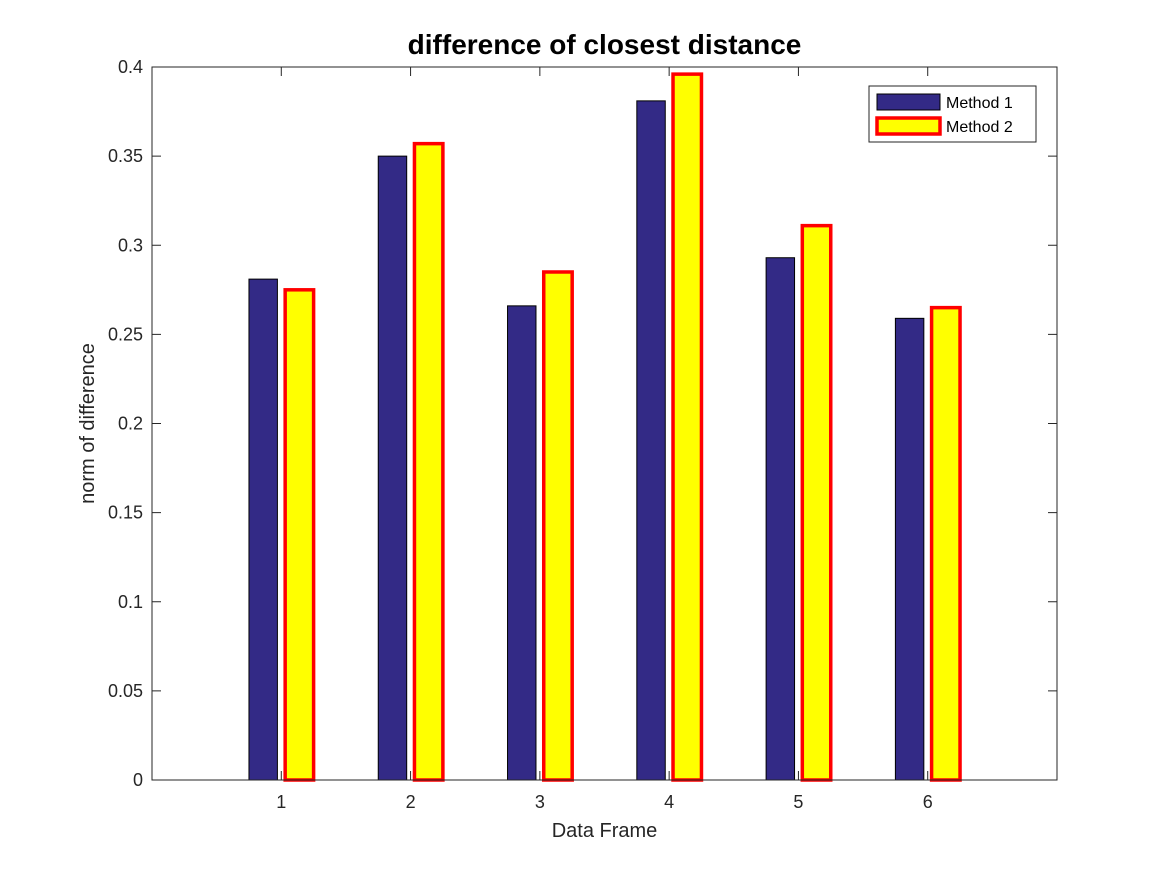 Image resolution: width=1167 pixels, height=875 pixels. Describe the element at coordinates (138, 780) in the screenshot. I see `y-tick-label: 0` at that location.